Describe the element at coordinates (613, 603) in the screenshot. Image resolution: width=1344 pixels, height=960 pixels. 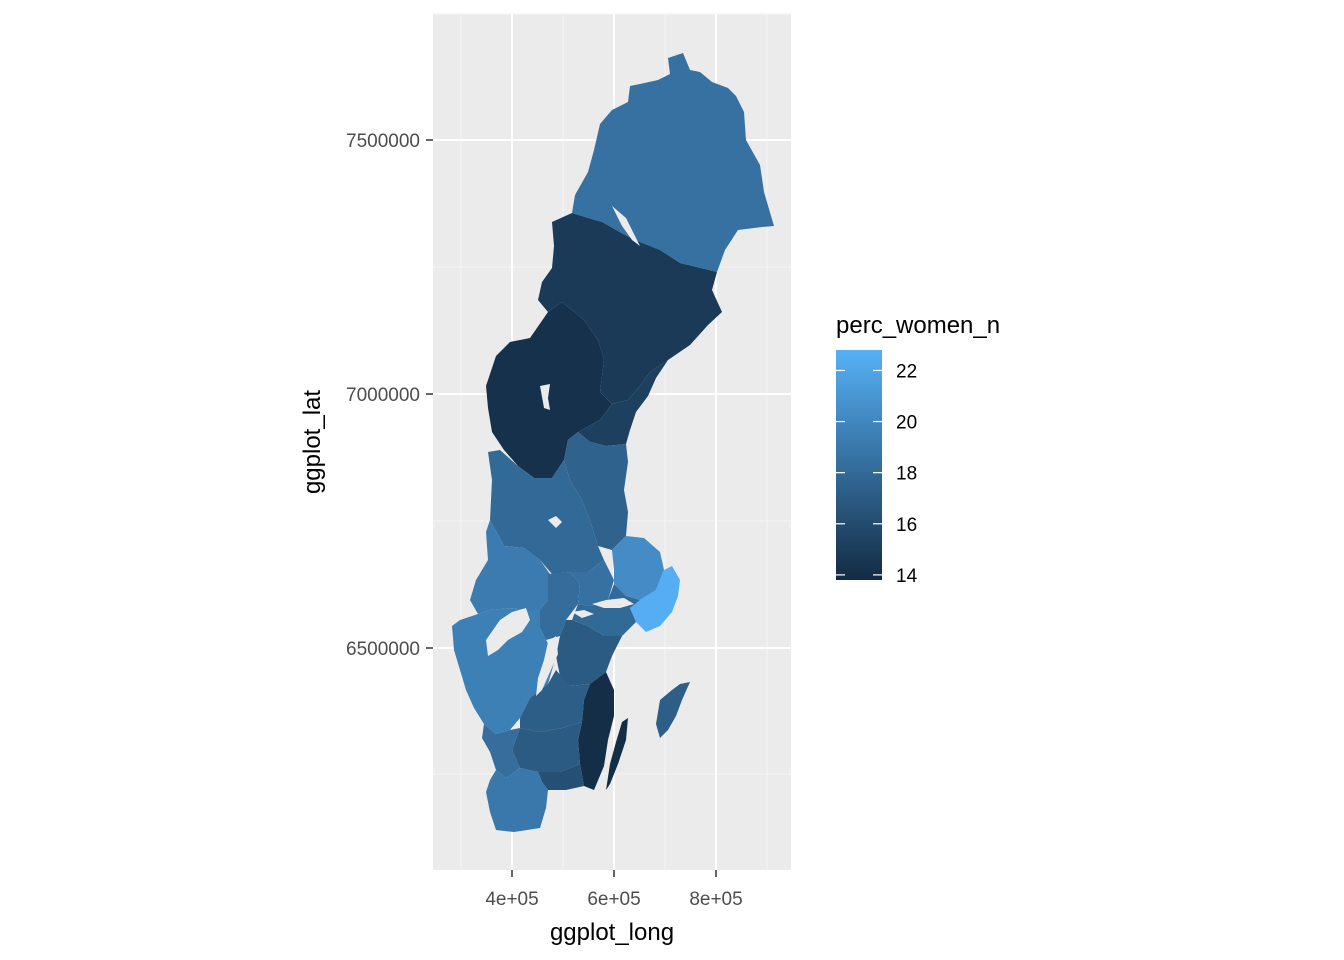
I see `lake-malaren` at that location.